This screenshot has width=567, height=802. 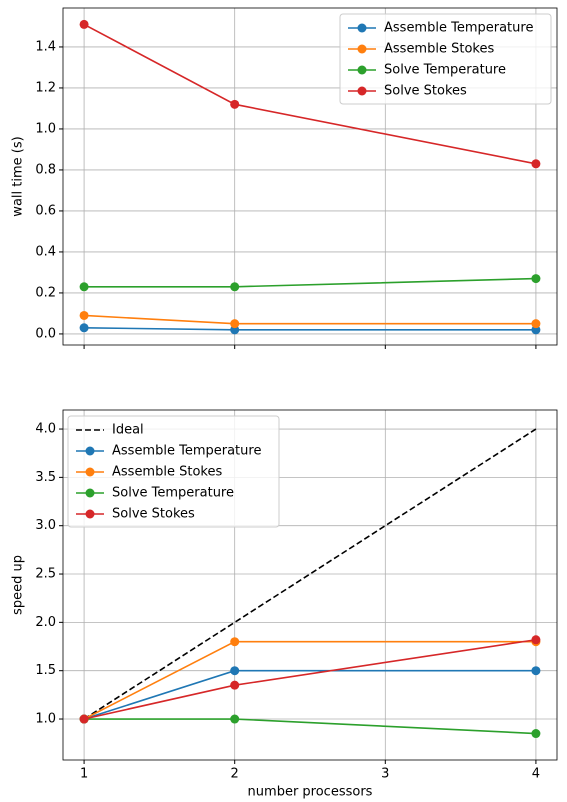 I want to click on y-axis-label: speed up, so click(x=18, y=585).